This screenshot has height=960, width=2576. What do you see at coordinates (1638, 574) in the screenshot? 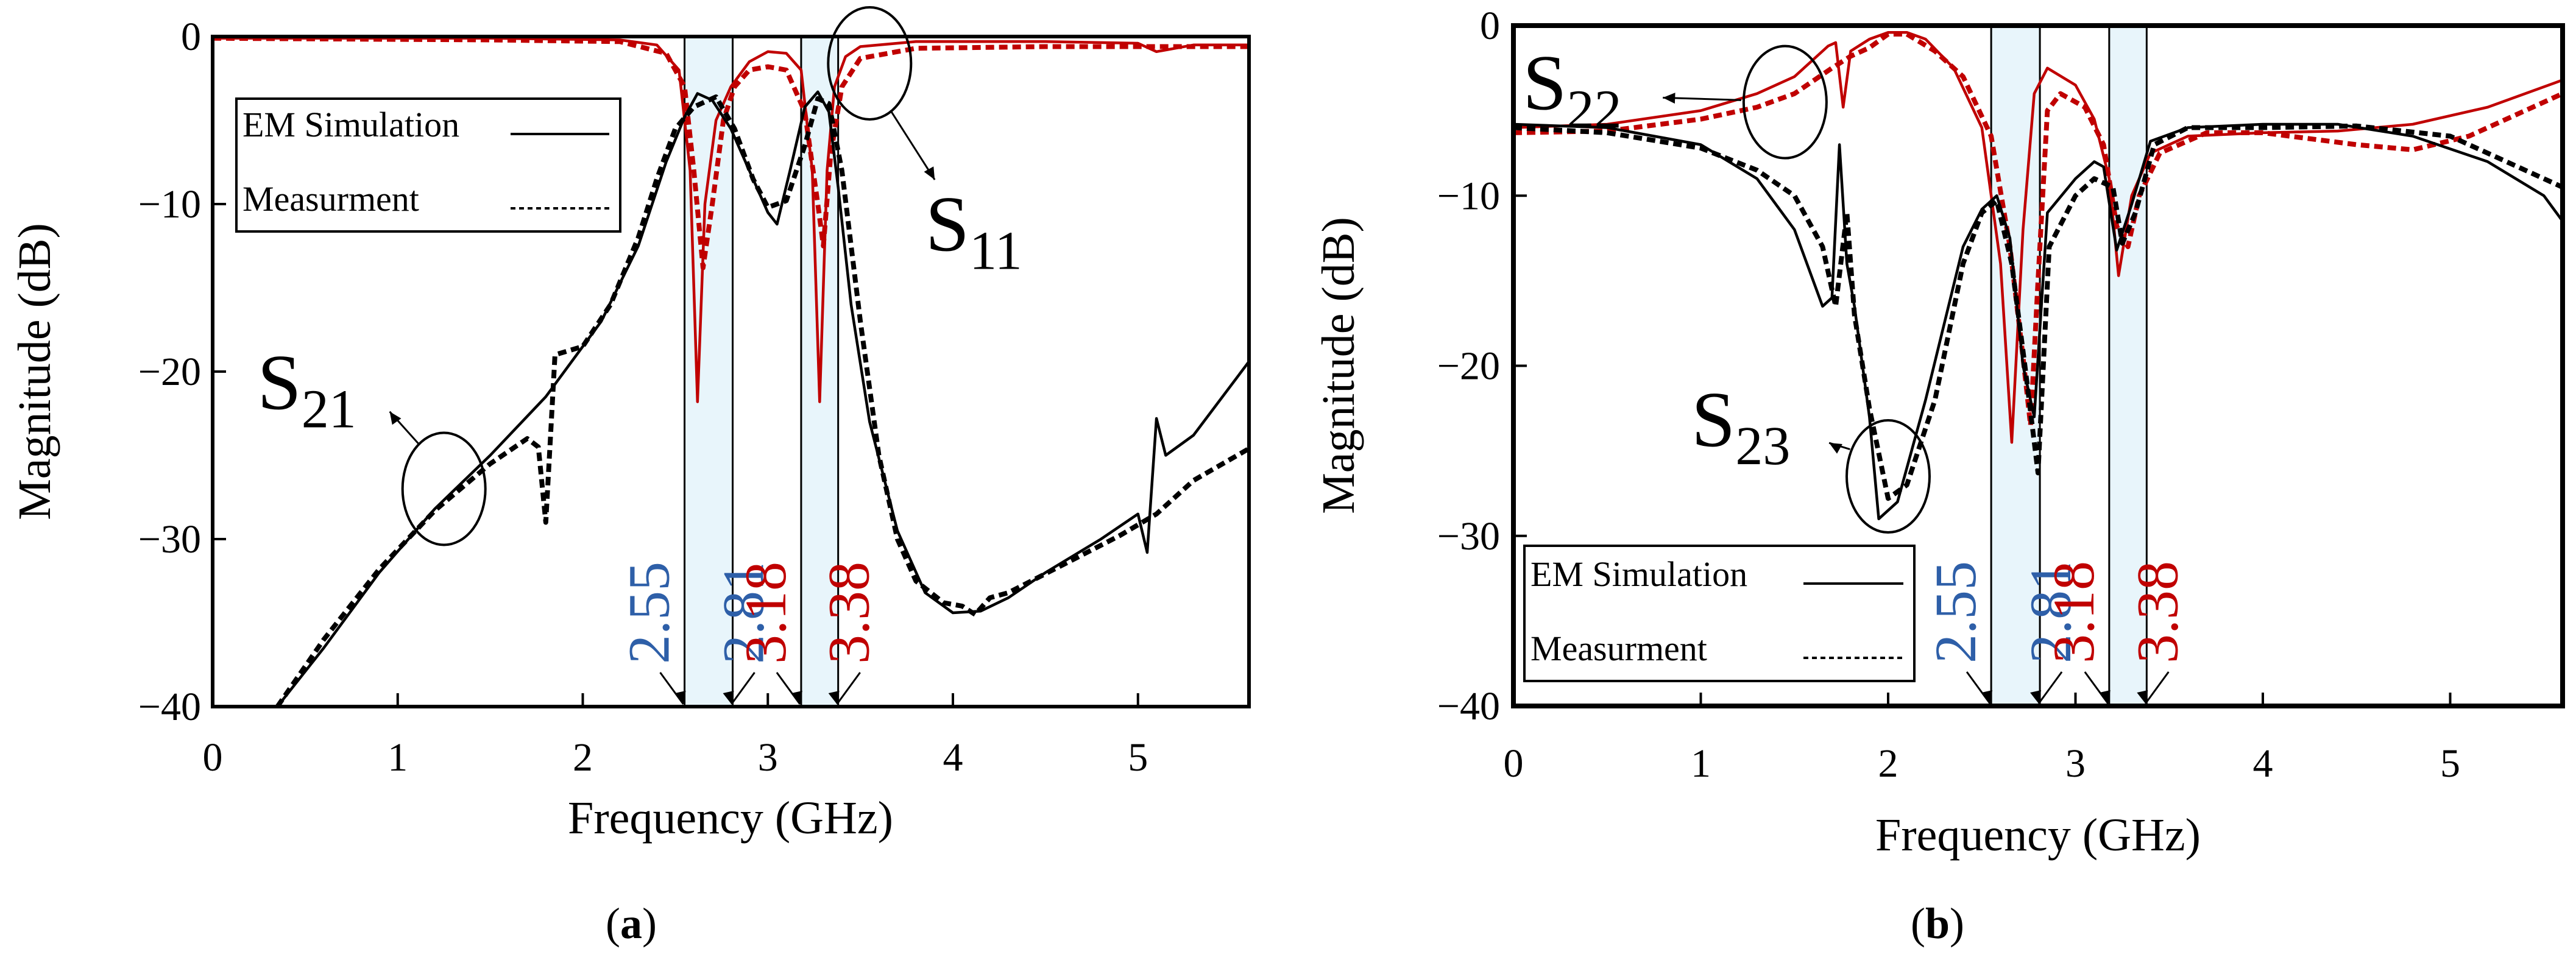
I see `panel-b-legend-sim-label: EM Simulation` at bounding box center [1638, 574].